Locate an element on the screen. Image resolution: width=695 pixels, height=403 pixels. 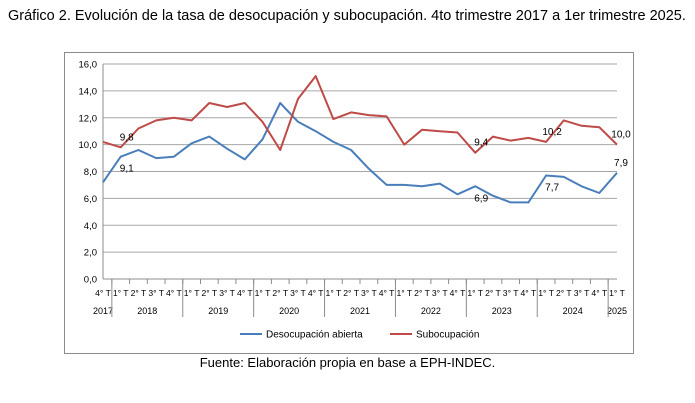
x-year-label: 2018 is located at coordinates (147, 311).